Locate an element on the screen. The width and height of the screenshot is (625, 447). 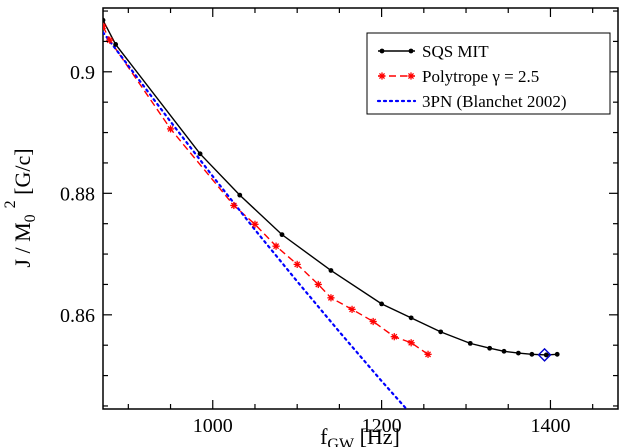
y-axis-title-sup: 2 is located at coordinates (10, 204).